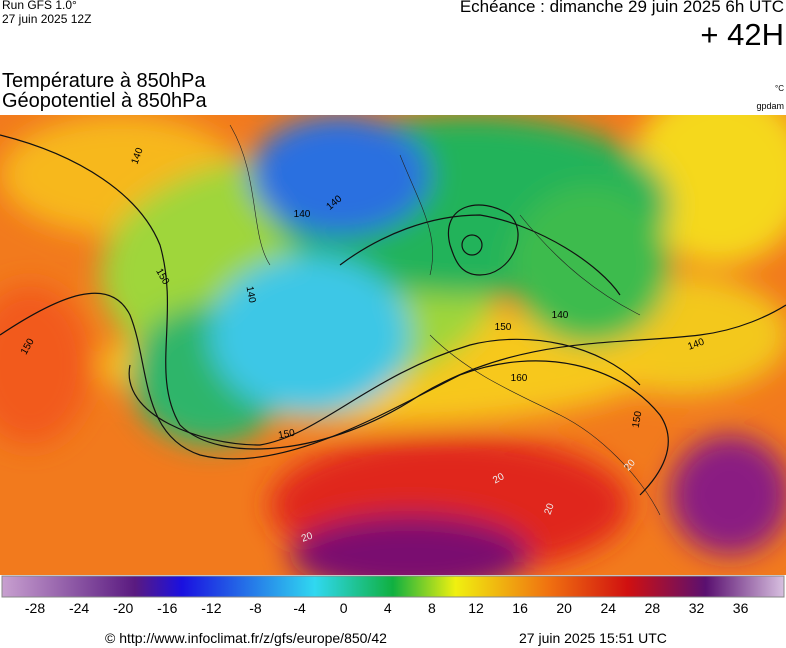 This screenshot has height=648, width=786. Describe the element at coordinates (652, 608) in the screenshot. I see `colorbar-tick-label: 28` at that location.